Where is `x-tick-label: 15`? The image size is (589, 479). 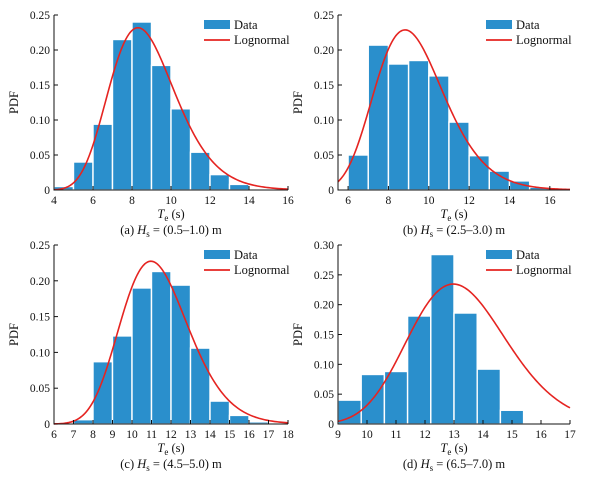 x-tick-label: 15 is located at coordinates (512, 435).